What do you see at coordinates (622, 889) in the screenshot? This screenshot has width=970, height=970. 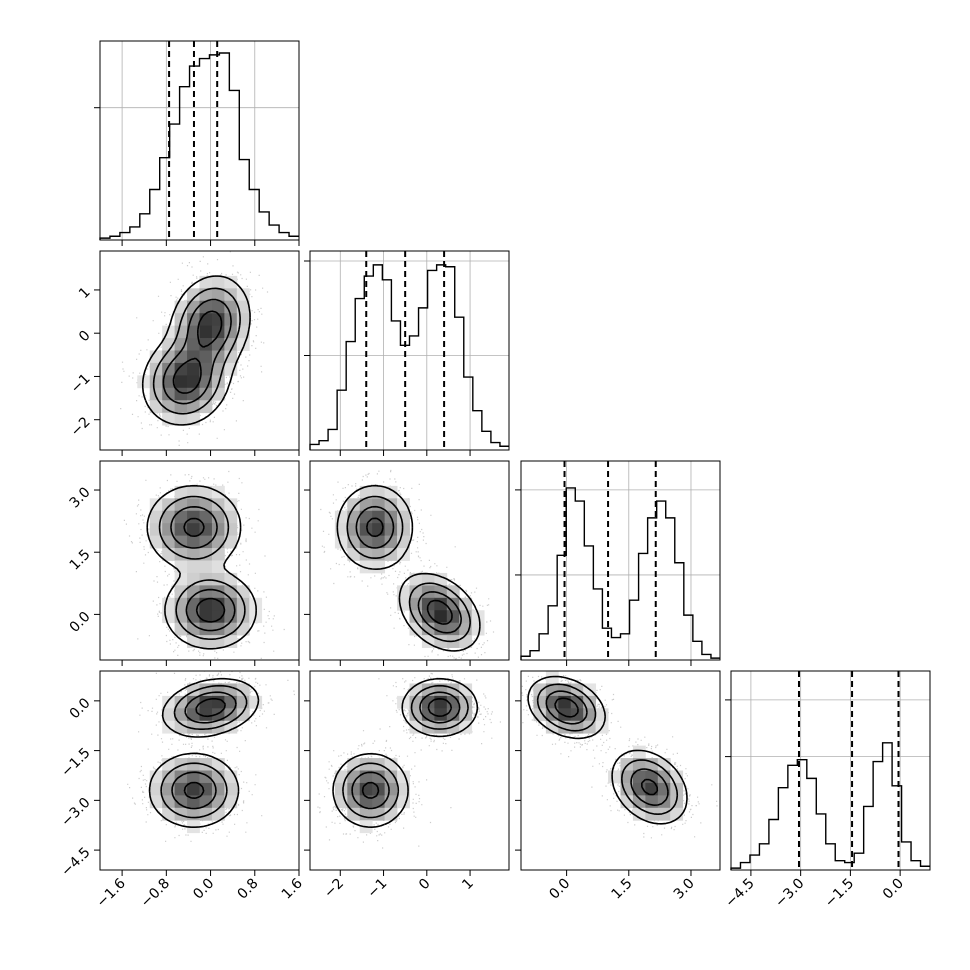 I see `x-tick-label: 1.5` at bounding box center [622, 889].